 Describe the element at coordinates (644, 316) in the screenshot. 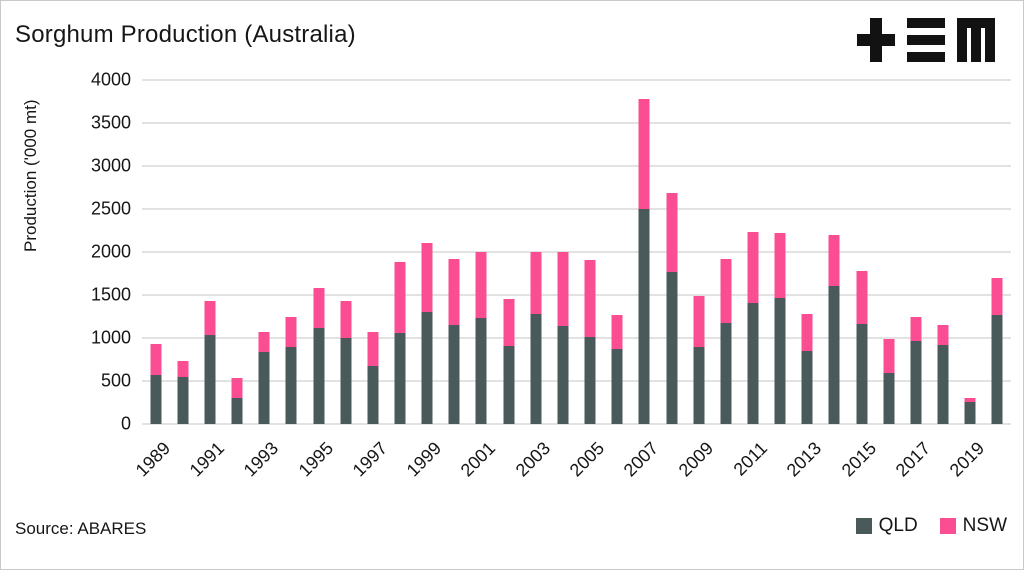

I see `bar-segment-qld-2007` at that location.